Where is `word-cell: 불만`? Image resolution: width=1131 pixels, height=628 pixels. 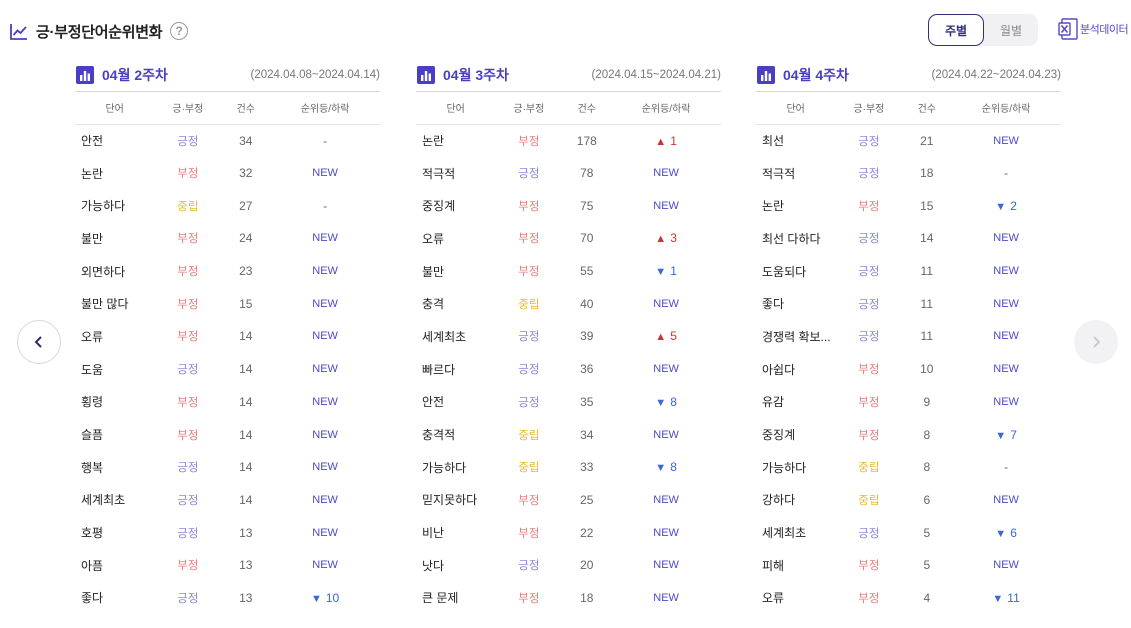
word-cell: 불만 is located at coordinates (433, 271).